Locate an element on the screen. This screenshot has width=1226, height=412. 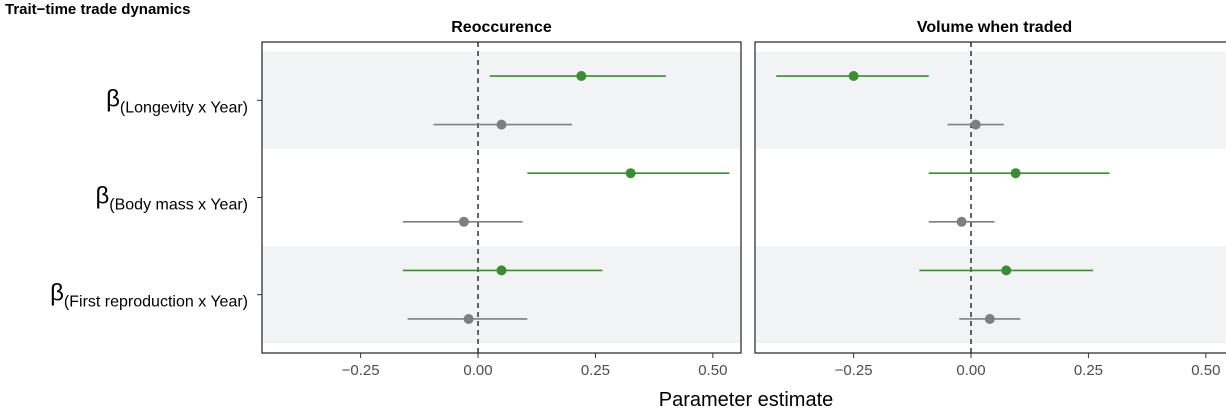
term-label: β(Body mass x Year) is located at coordinates (171, 198).